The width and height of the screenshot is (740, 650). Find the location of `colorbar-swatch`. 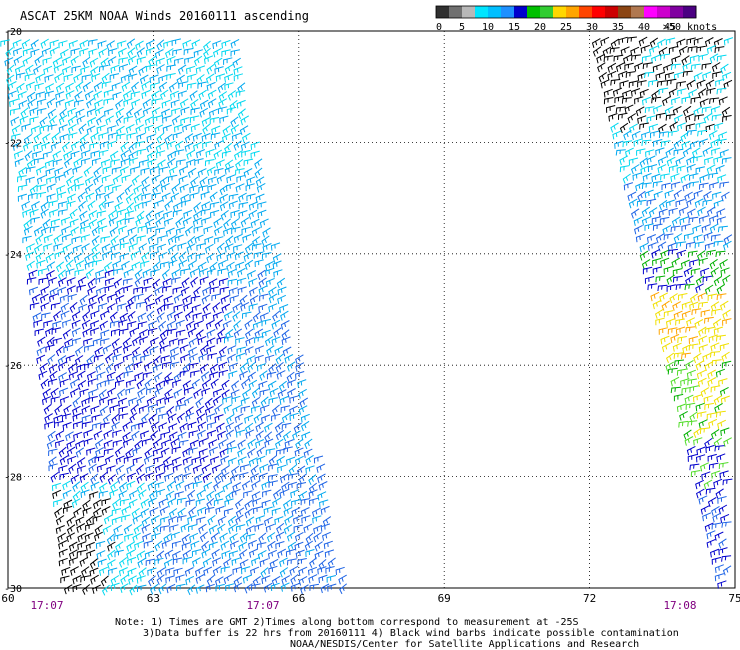

colorbar-swatch is located at coordinates (612, 12).